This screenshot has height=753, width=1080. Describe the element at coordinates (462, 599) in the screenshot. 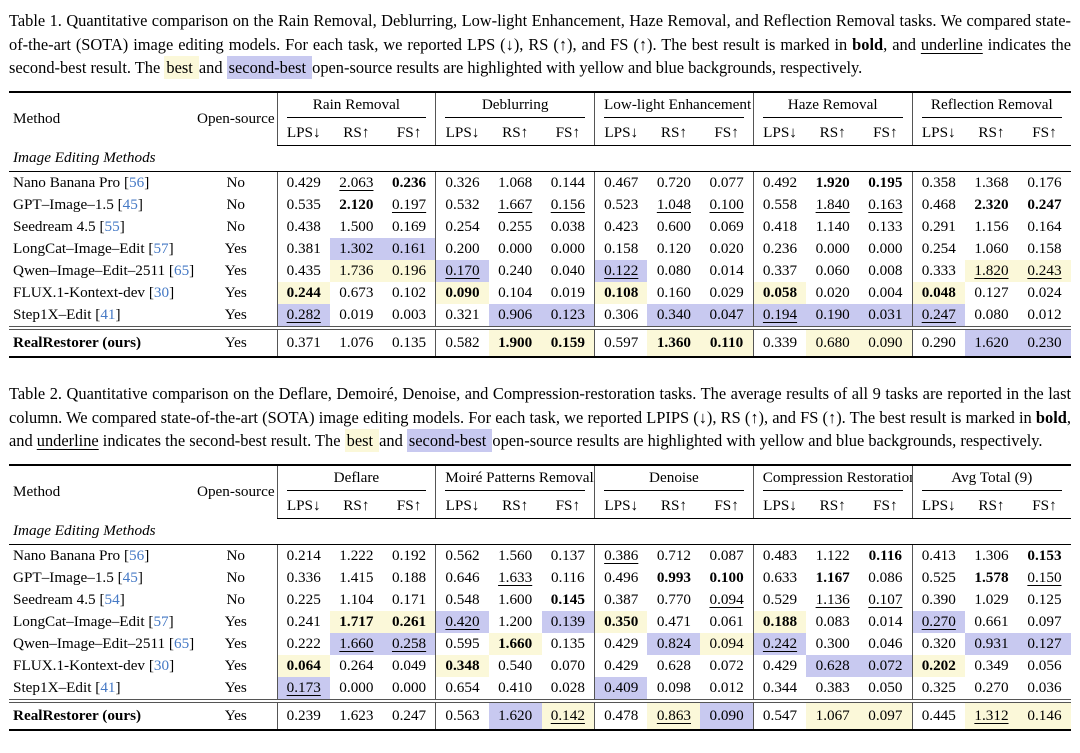

I see `value-cell: 0.548` at that location.